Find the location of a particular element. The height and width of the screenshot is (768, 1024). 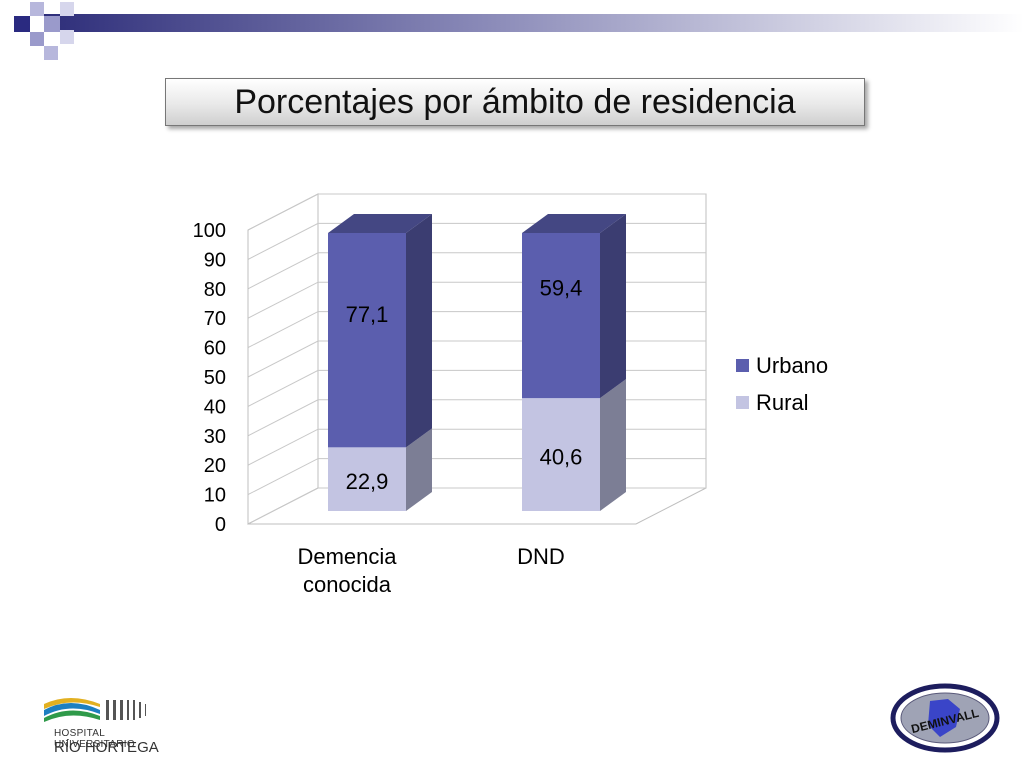

region-map-icon is located at coordinates (944, 718).